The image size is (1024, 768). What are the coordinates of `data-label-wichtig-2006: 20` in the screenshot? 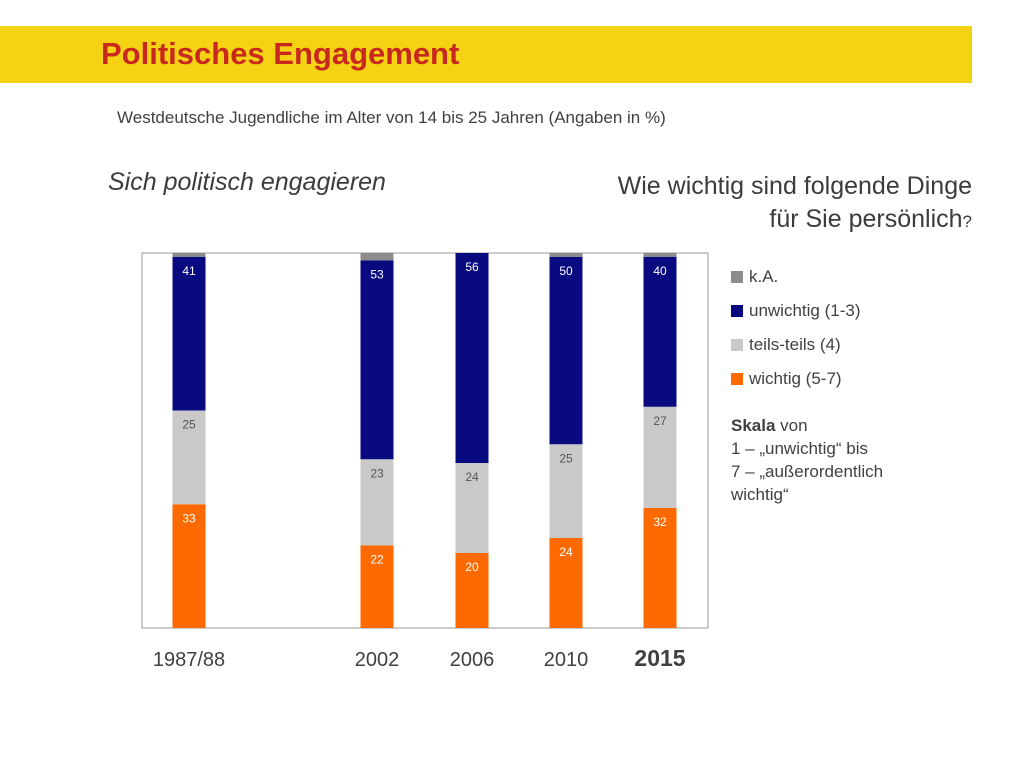 It's located at (472, 567).